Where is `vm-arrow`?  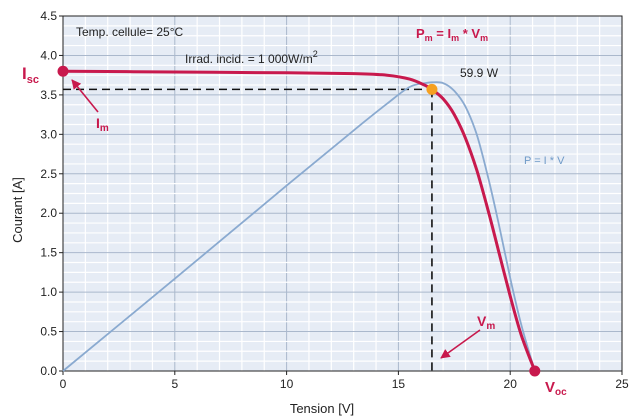
vm-arrow is located at coordinates (460, 344).